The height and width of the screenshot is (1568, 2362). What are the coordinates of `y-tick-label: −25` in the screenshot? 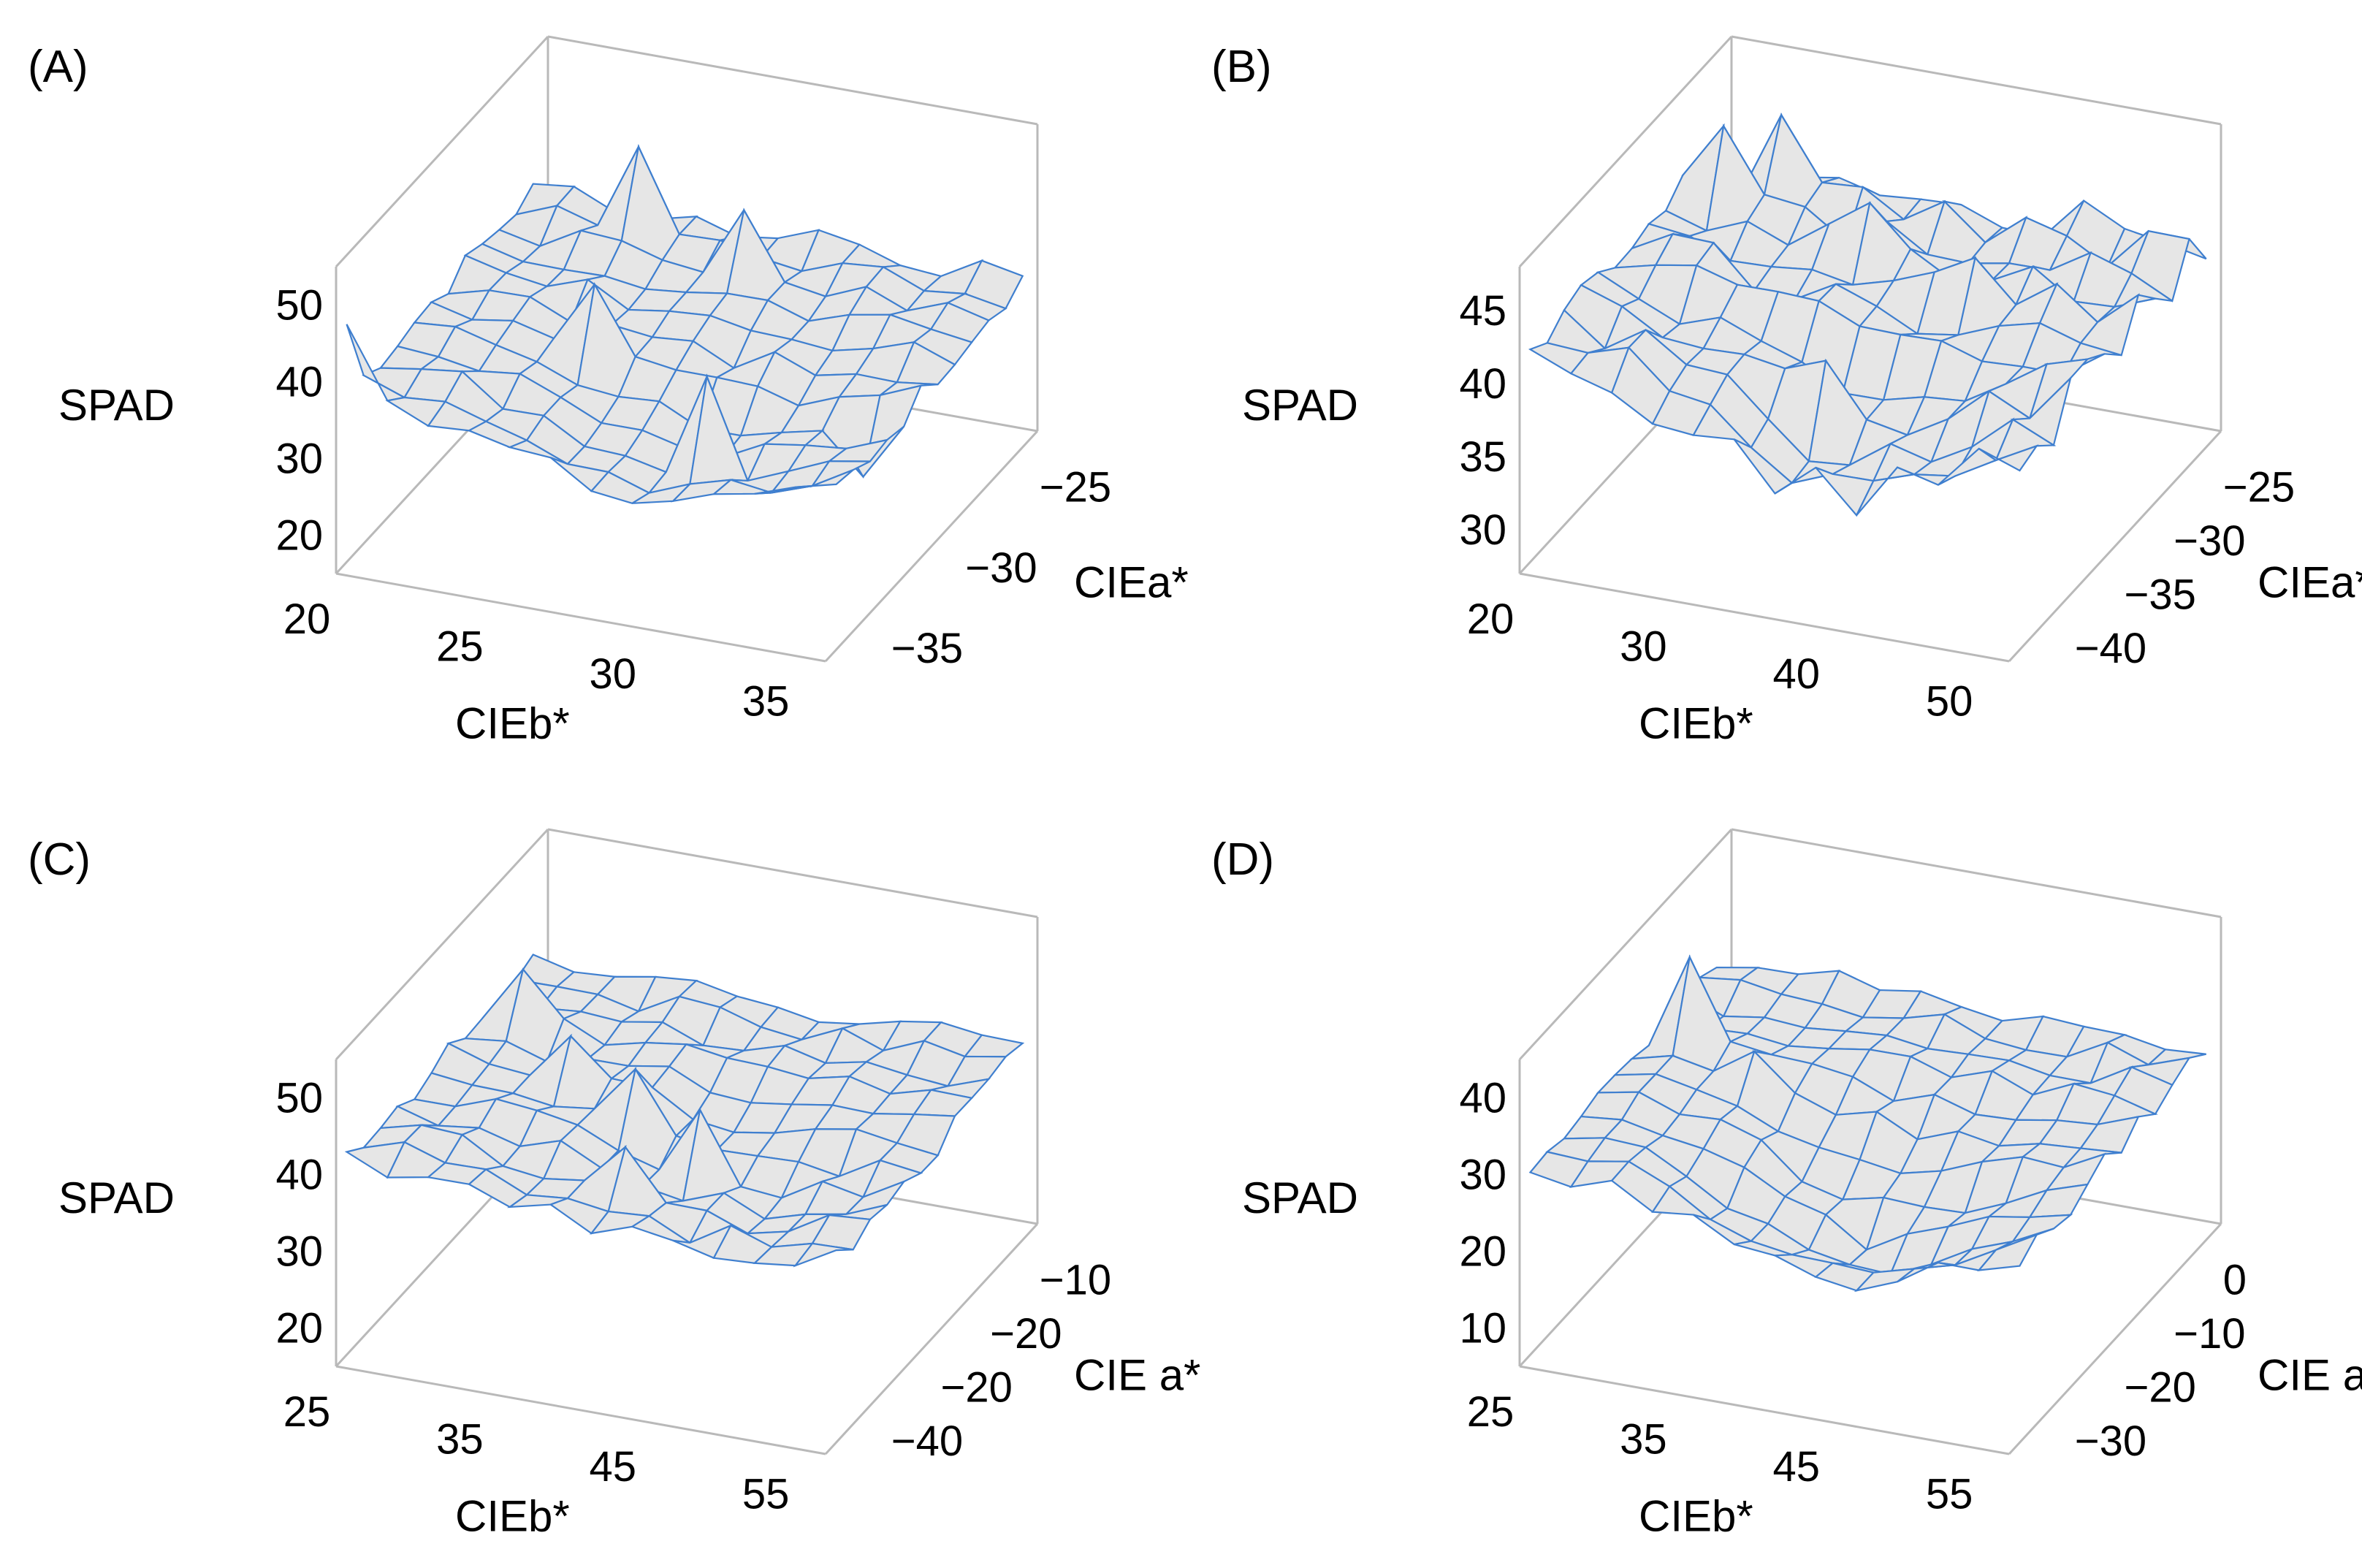 It's located at (2259, 487).